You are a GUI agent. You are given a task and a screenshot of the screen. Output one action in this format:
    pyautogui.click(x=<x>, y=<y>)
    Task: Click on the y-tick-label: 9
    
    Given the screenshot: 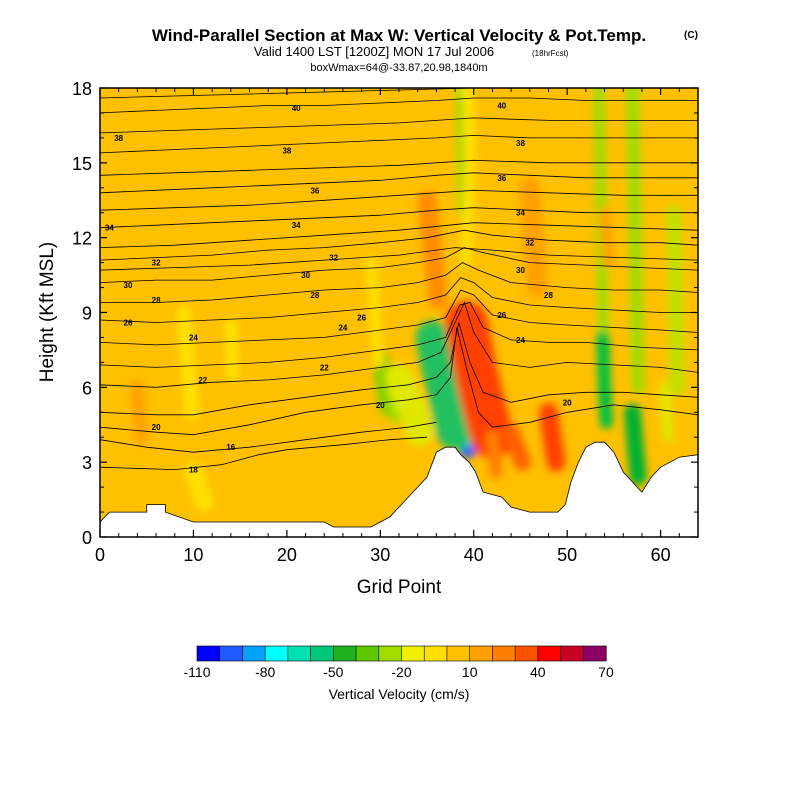 What is the action you would take?
    pyautogui.click(x=87, y=314)
    